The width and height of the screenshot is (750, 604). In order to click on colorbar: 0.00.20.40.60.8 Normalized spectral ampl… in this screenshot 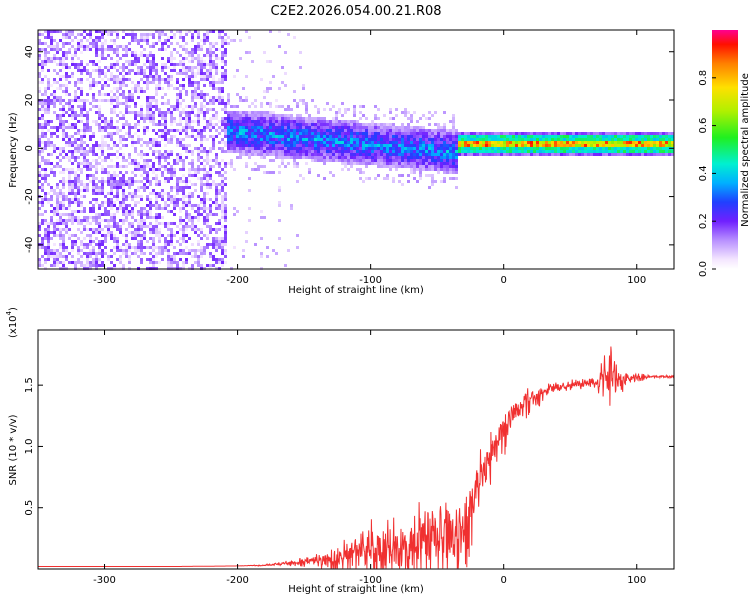, I will do `click(724, 153)`.